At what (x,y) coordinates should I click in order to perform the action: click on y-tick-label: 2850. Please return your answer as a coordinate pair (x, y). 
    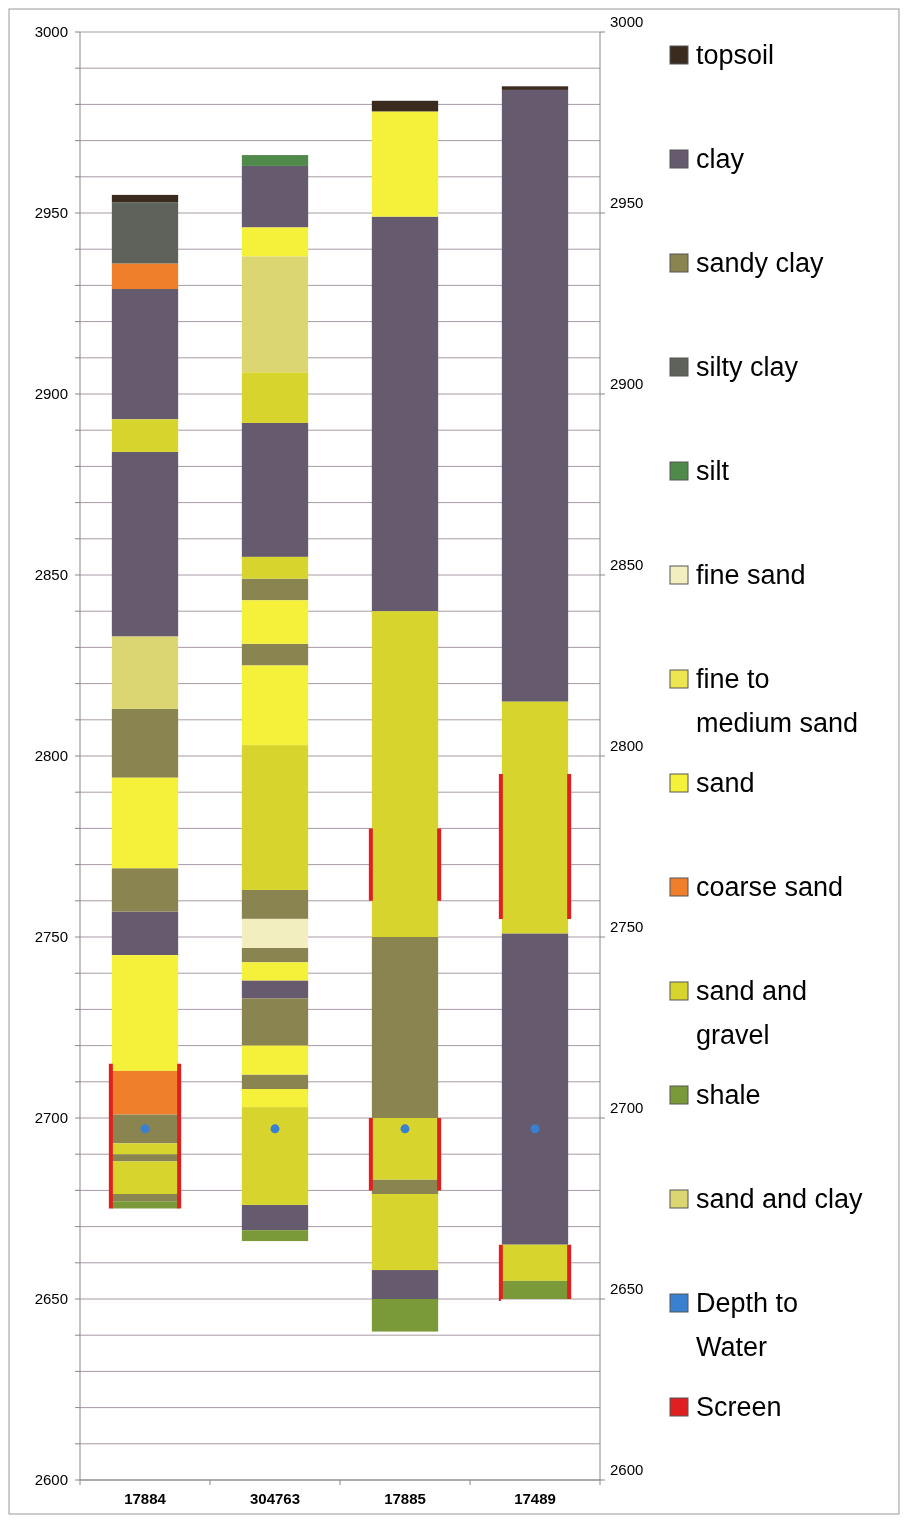
    Looking at the image, I should click on (51, 575).